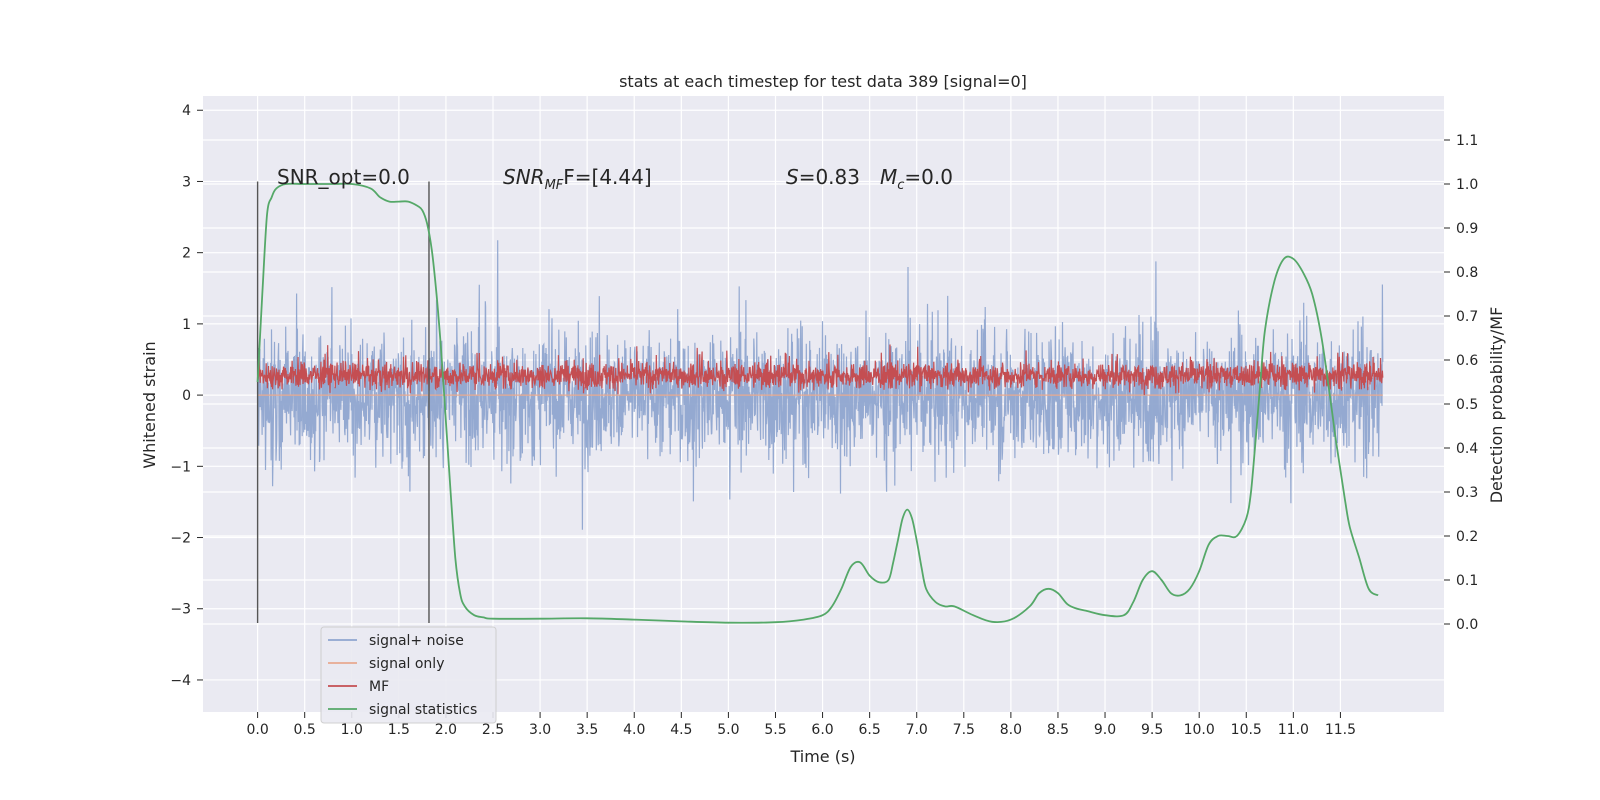 This screenshot has height=800, width=1600. I want to click on y-tick-label: 4, so click(186, 111).